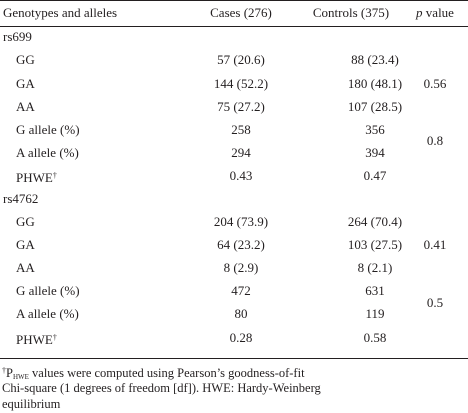 The image size is (468, 413). What do you see at coordinates (20, 377) in the screenshot?
I see `footnote-hwe-sub: HWE` at bounding box center [20, 377].